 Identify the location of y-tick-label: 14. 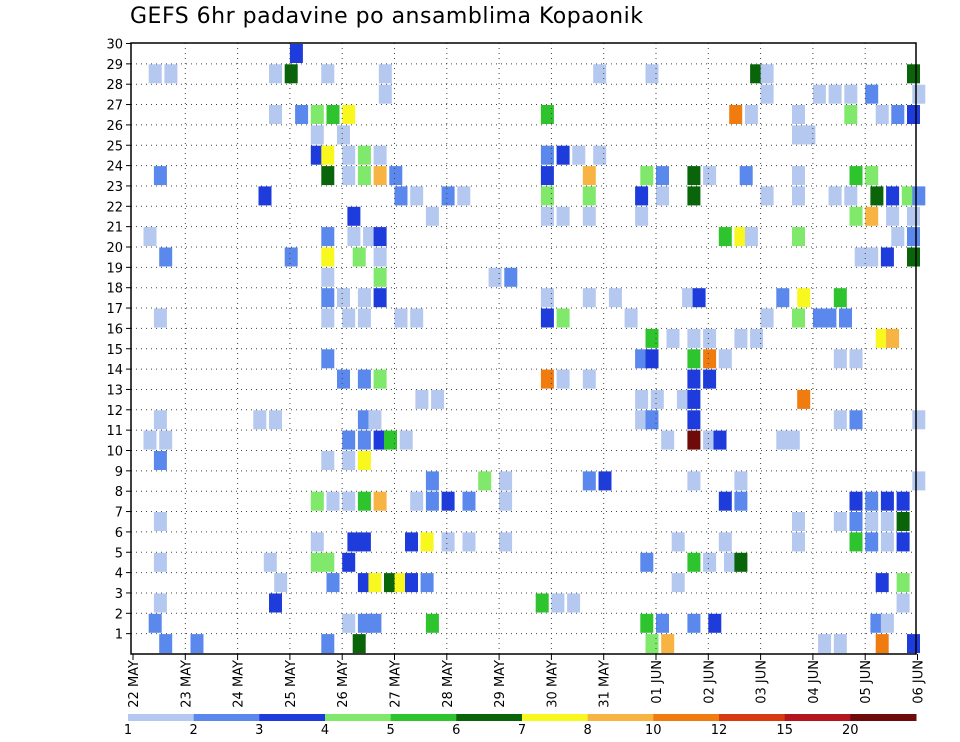
(114, 370).